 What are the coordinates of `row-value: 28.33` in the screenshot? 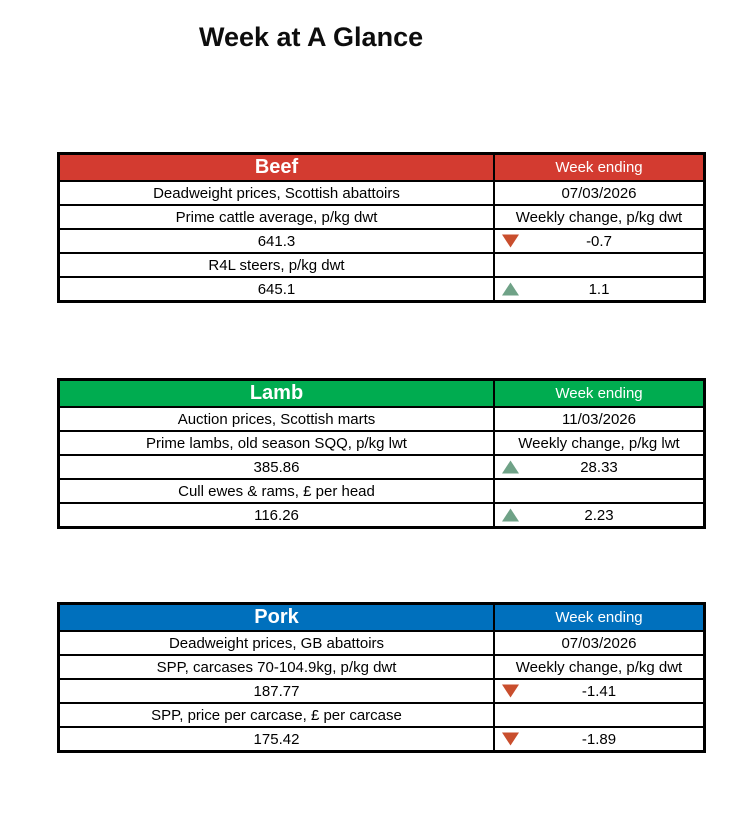 It's located at (599, 467).